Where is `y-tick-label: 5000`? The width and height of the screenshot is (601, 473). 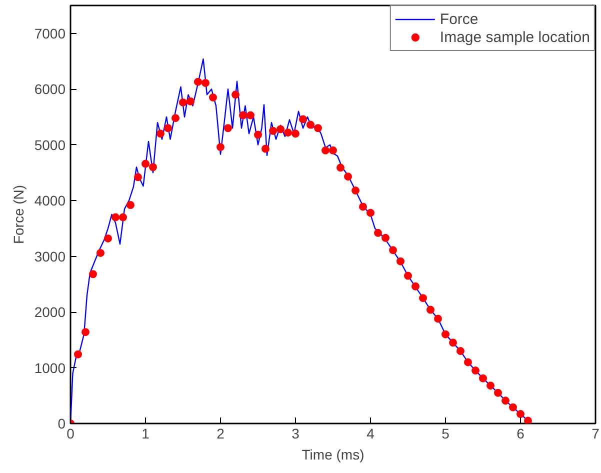 y-tick-label: 5000 is located at coordinates (50, 144).